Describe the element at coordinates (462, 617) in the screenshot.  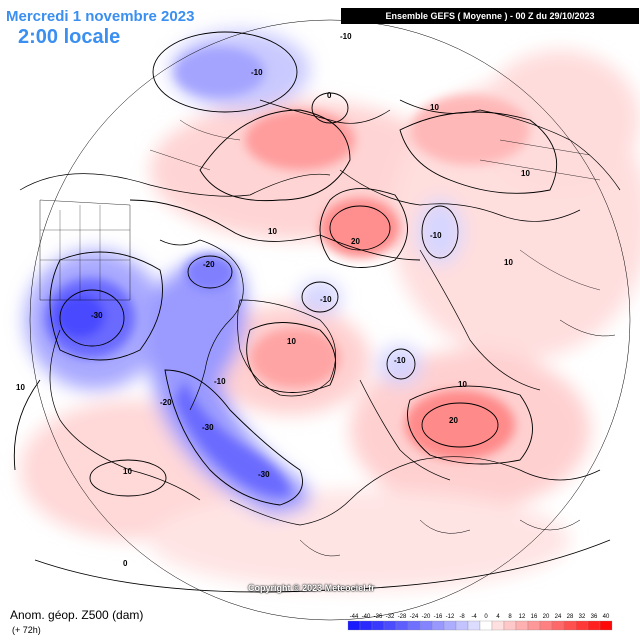
I see `scale-label: -8` at that location.